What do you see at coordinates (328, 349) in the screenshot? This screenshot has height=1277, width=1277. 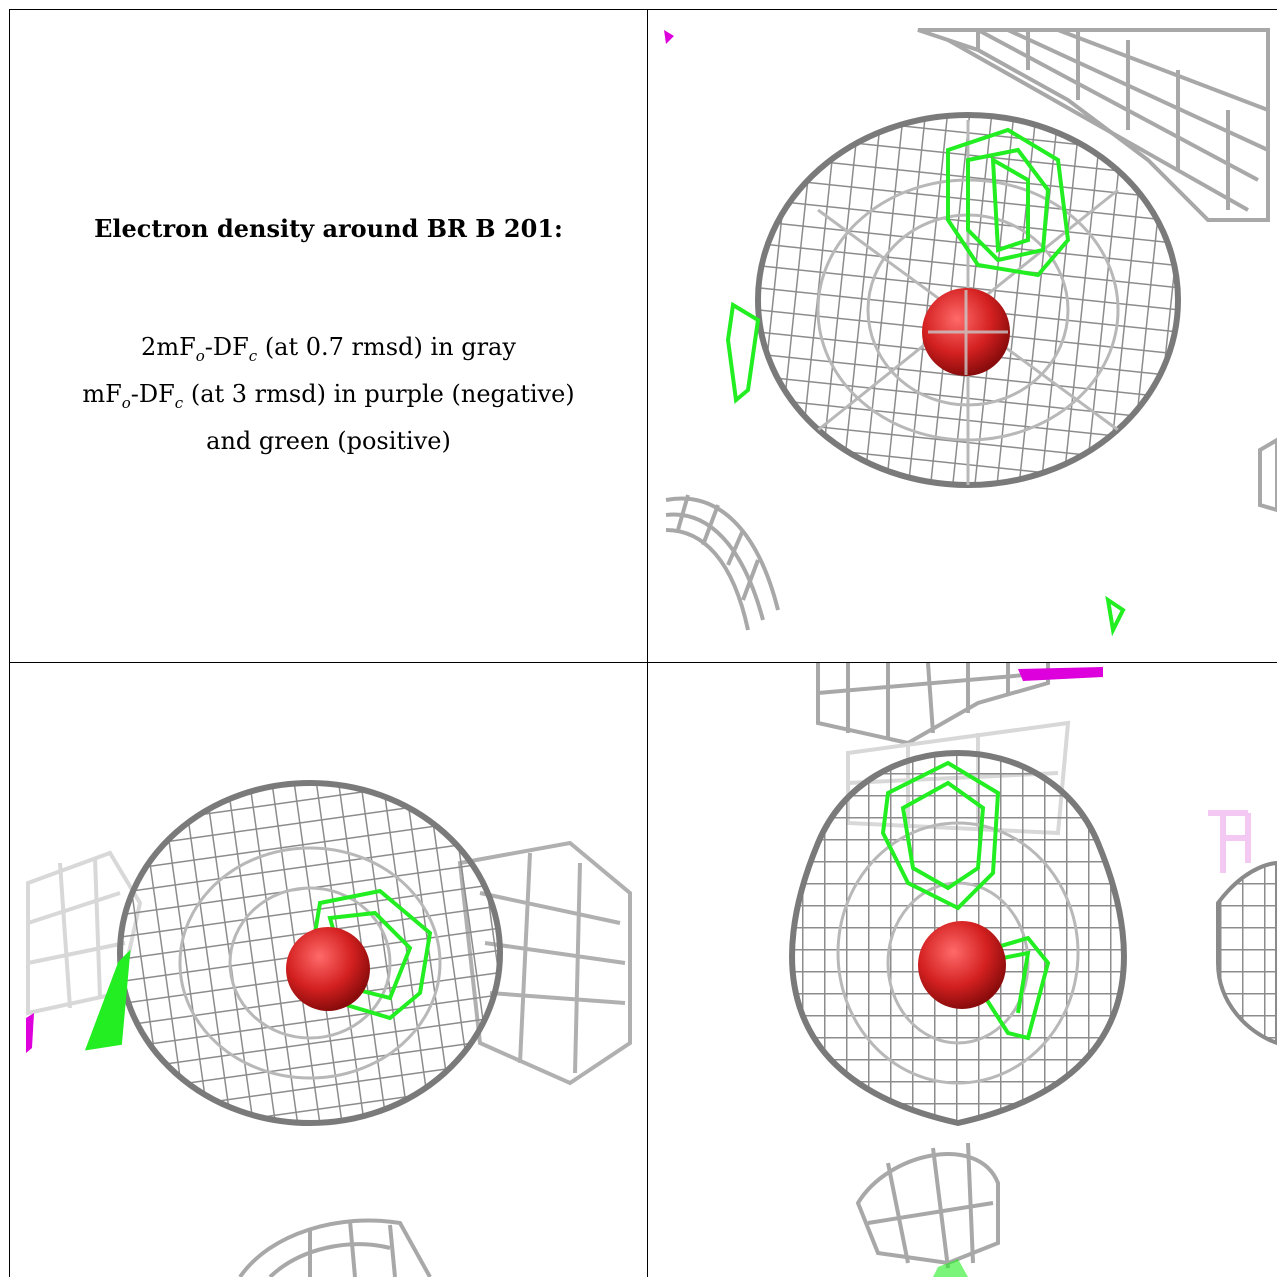 I see `legend-line-gray: 2mFo-DFc (at 0.7 rmsd) in gray` at bounding box center [328, 349].